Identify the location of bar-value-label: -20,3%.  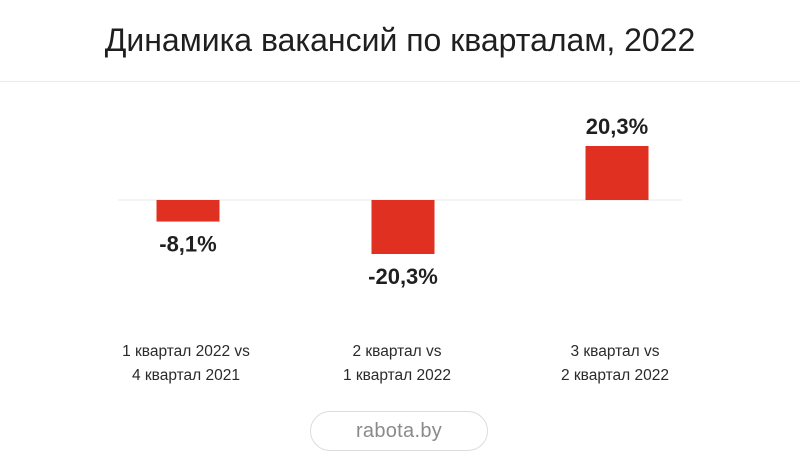
(403, 276).